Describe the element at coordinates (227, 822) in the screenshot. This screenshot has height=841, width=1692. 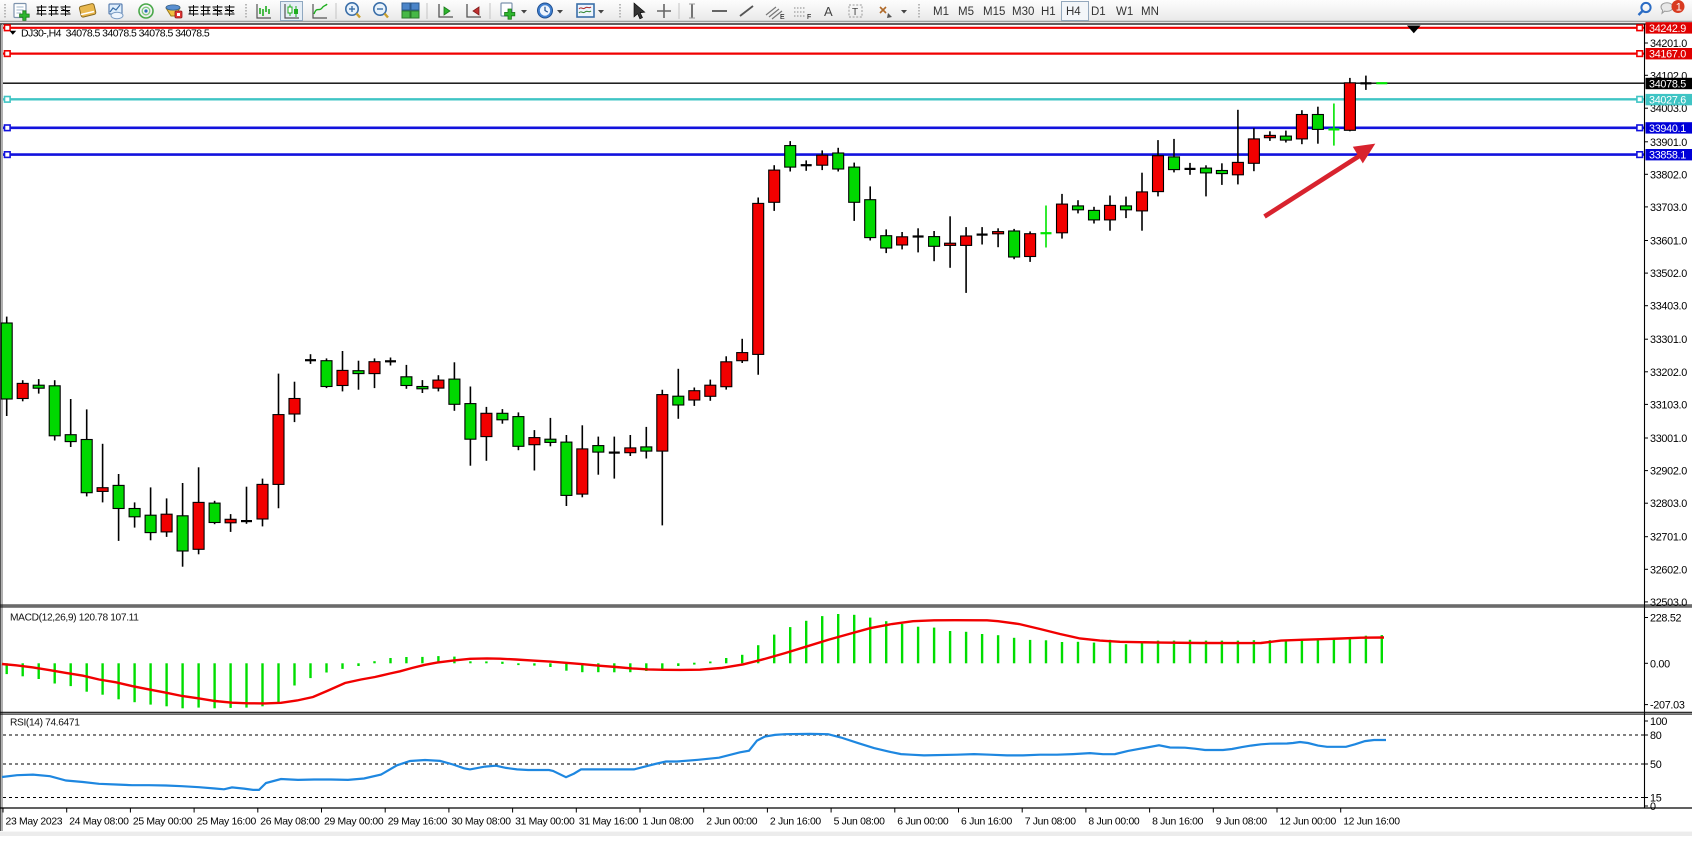
I see `svg-text: 25 May 16:00` at that location.